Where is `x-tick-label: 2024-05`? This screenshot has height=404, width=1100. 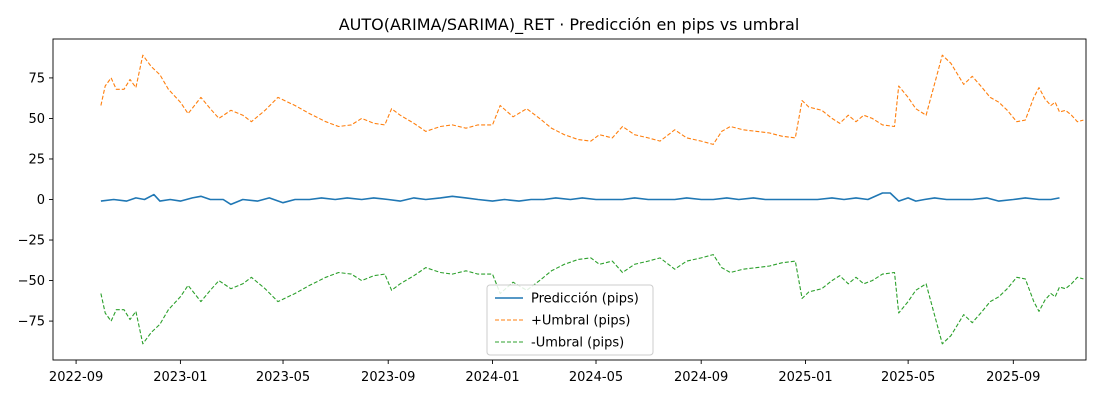 x-tick-label: 2024-05 is located at coordinates (596, 377).